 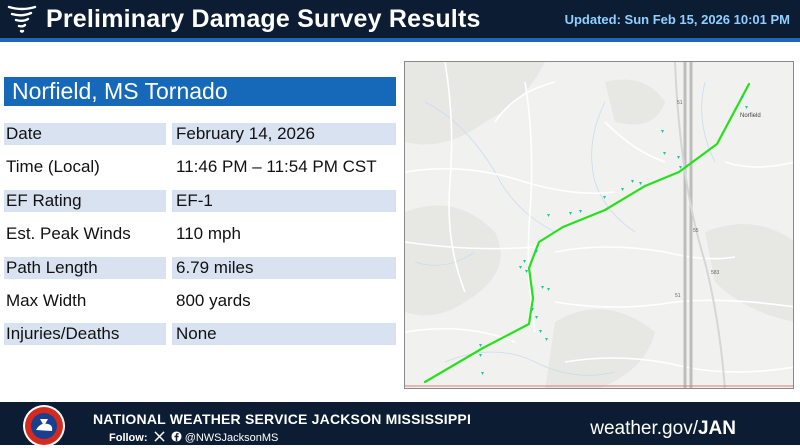 What do you see at coordinates (68, 234) in the screenshot?
I see `row-label: Est. Peak Winds` at bounding box center [68, 234].